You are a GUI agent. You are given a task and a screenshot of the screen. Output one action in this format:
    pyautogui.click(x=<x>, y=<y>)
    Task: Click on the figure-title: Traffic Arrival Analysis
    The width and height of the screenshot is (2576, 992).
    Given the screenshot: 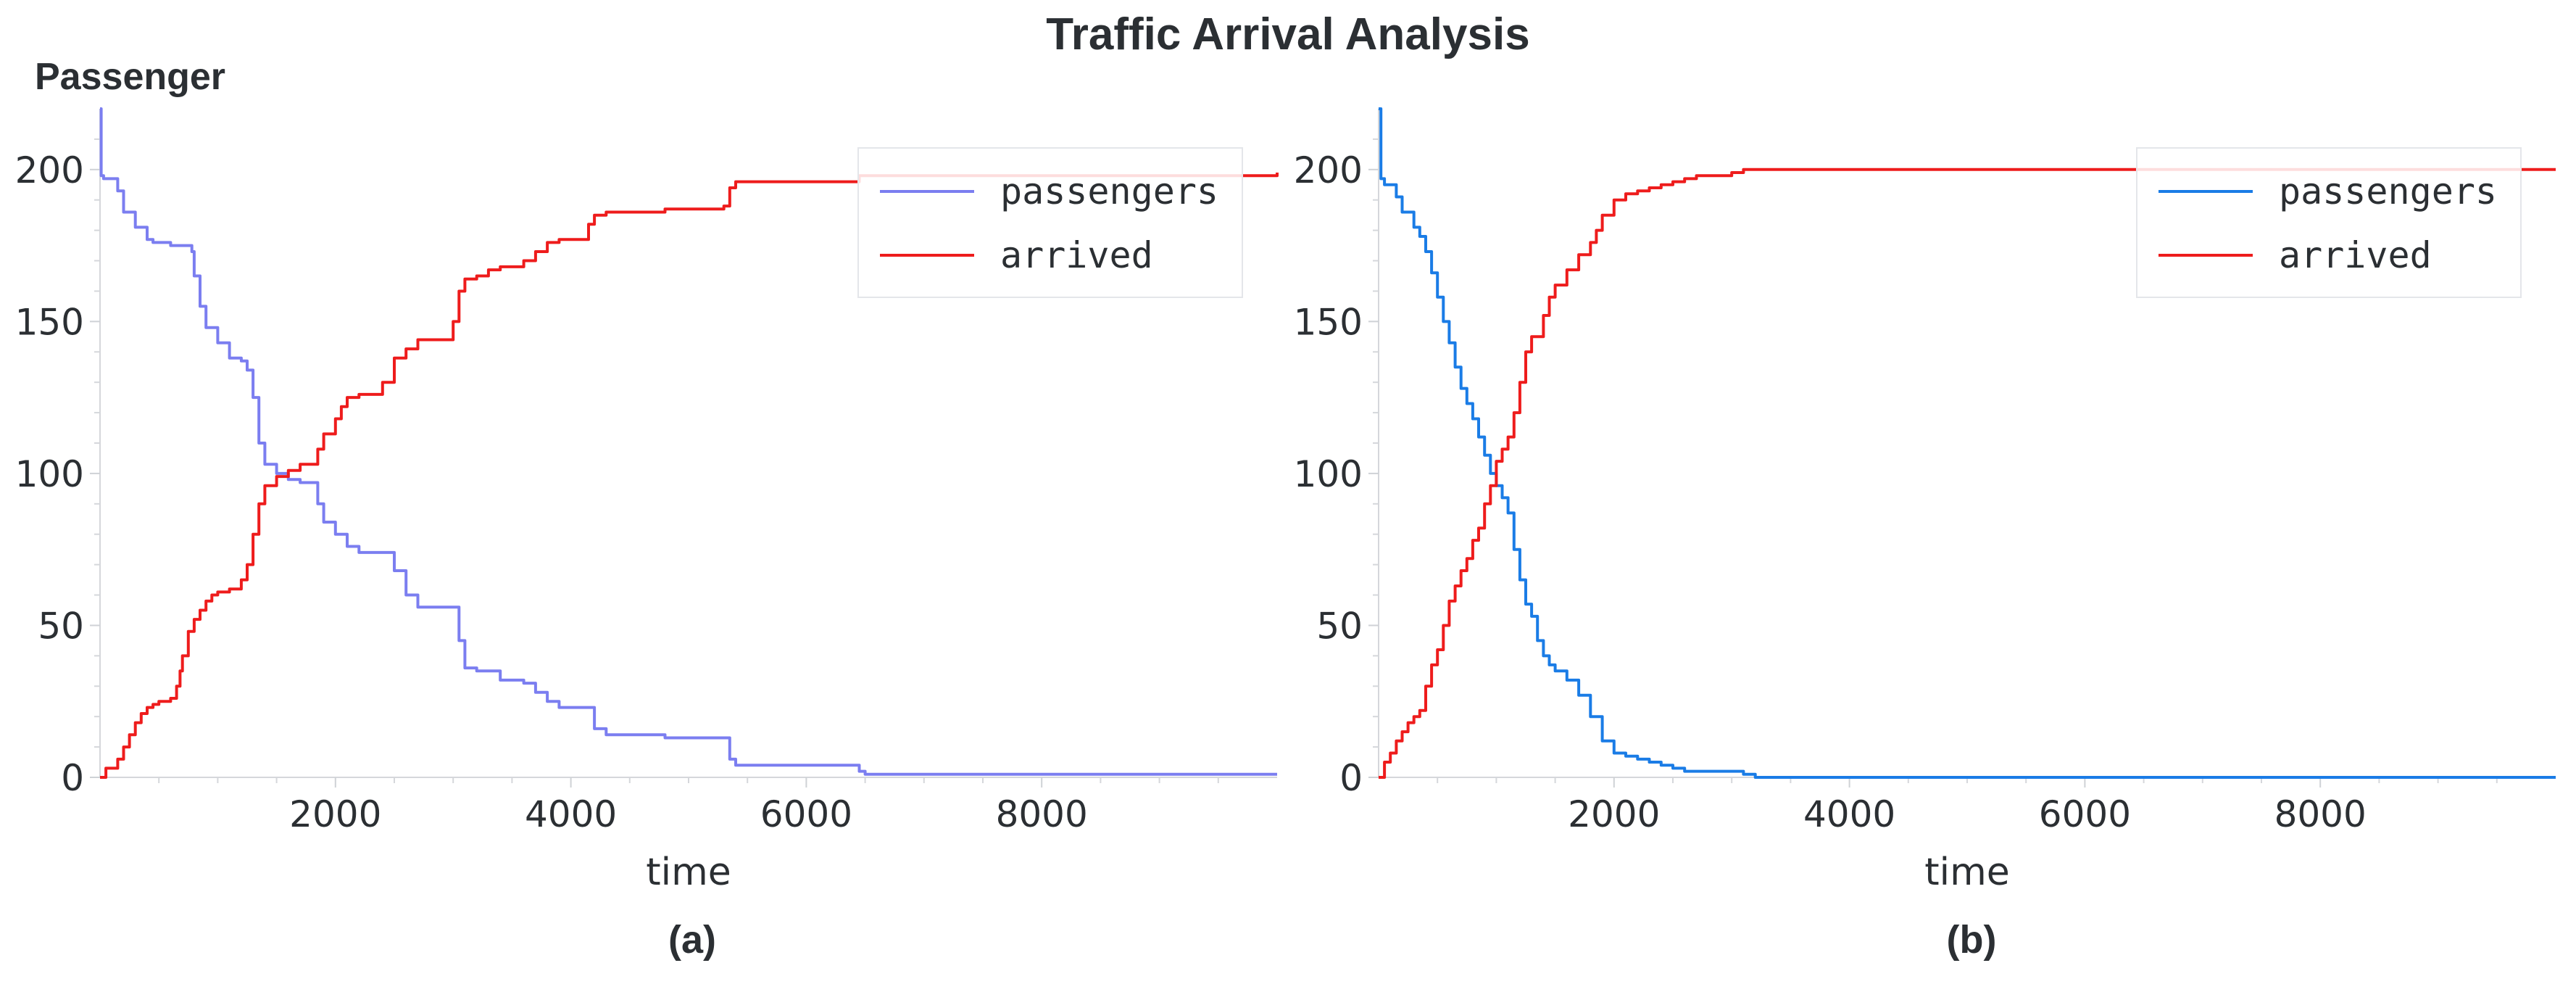 What is the action you would take?
    pyautogui.click(x=1288, y=34)
    